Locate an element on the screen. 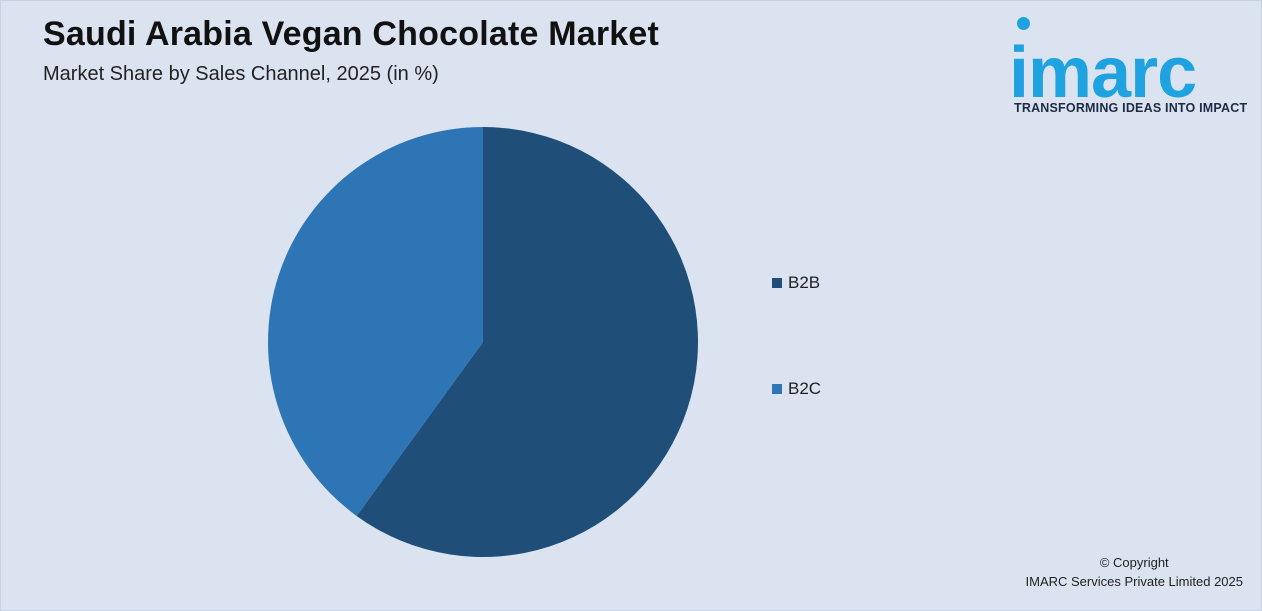  legend-label-b2c: B2C is located at coordinates (805, 388).